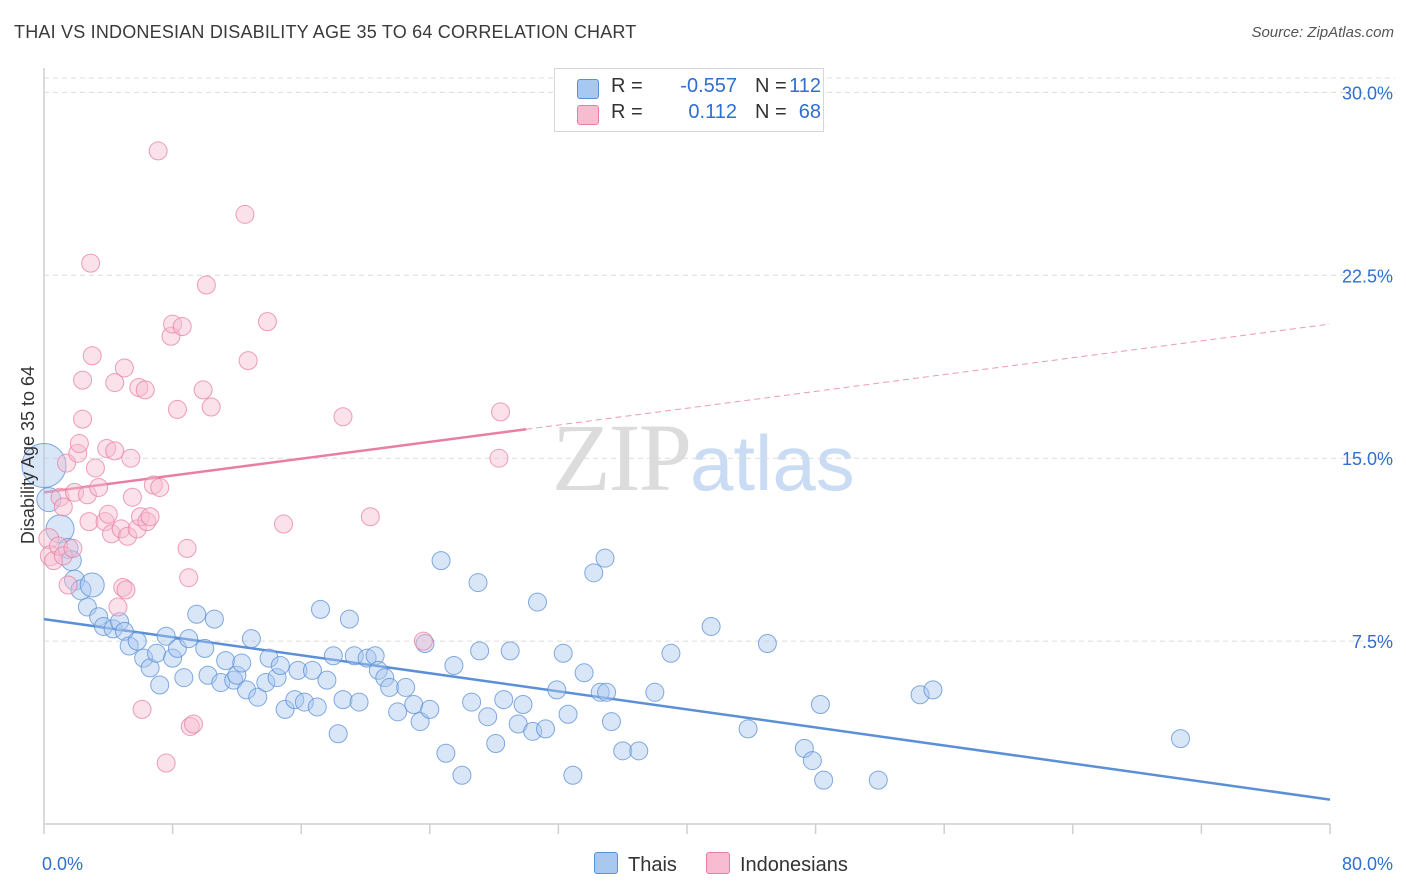 Image resolution: width=1406 pixels, height=892 pixels. Describe the element at coordinates (928, 376) in the screenshot. I see `trend-line-dashed-indonesians` at that location.